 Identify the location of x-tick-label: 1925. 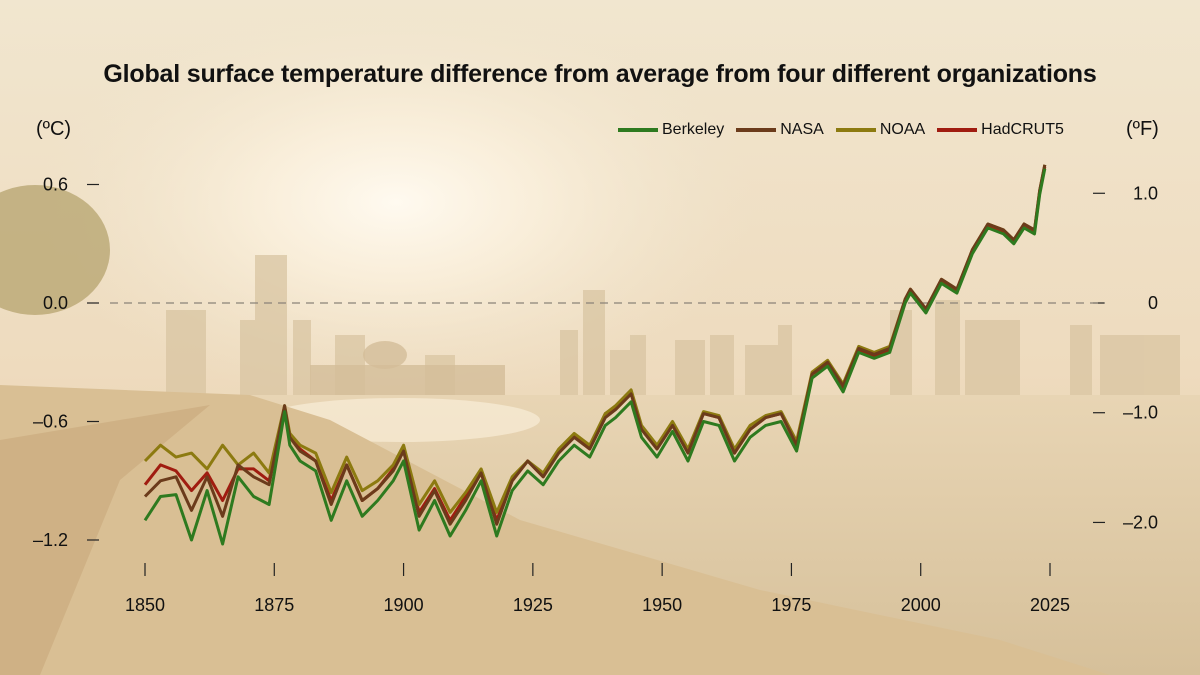
(533, 605).